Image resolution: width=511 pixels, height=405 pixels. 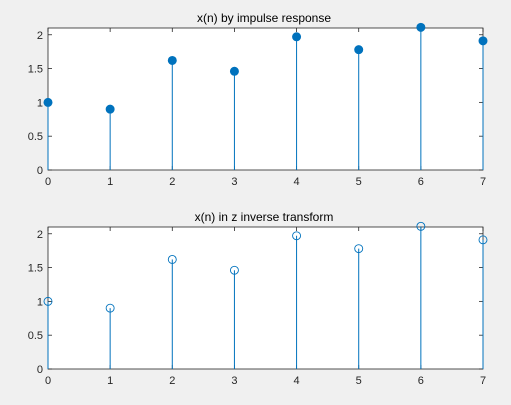 What do you see at coordinates (40, 36) in the screenshot?
I see `top-y-tick-label: 2` at bounding box center [40, 36].